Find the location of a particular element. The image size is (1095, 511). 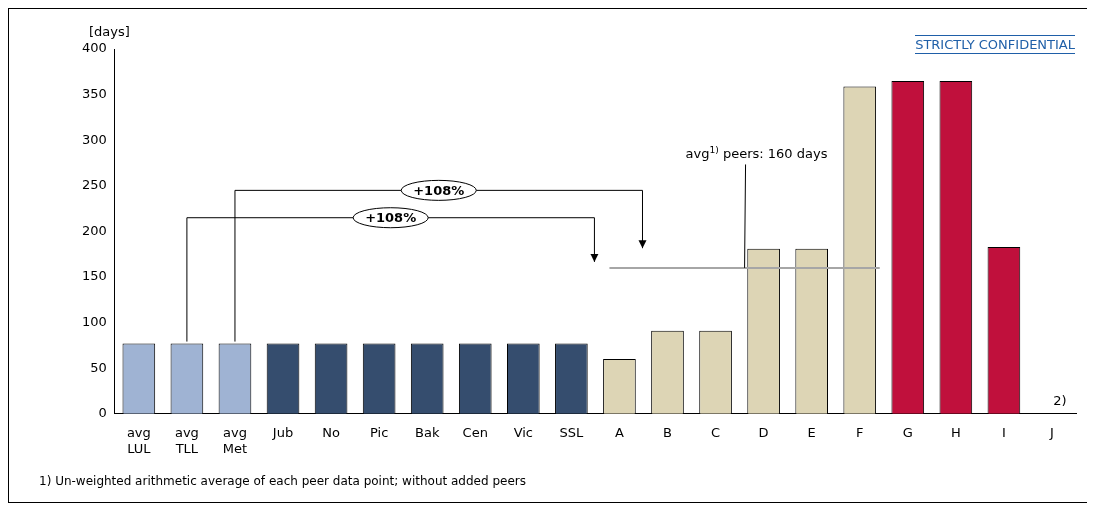

y-tick-label: 350 is located at coordinates (94, 93).